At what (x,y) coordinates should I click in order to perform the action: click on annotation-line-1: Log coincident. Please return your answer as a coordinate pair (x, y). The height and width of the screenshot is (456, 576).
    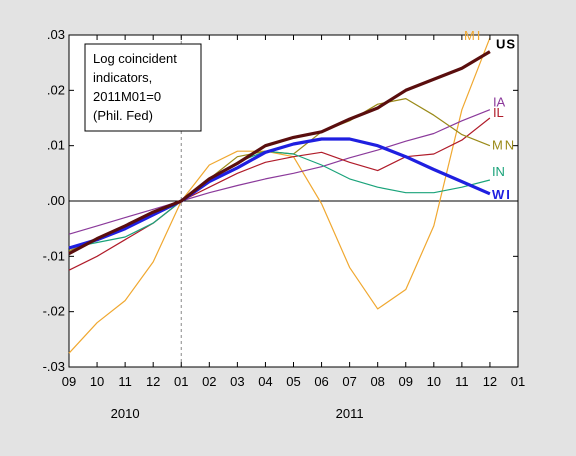
    Looking at the image, I should click on (135, 58).